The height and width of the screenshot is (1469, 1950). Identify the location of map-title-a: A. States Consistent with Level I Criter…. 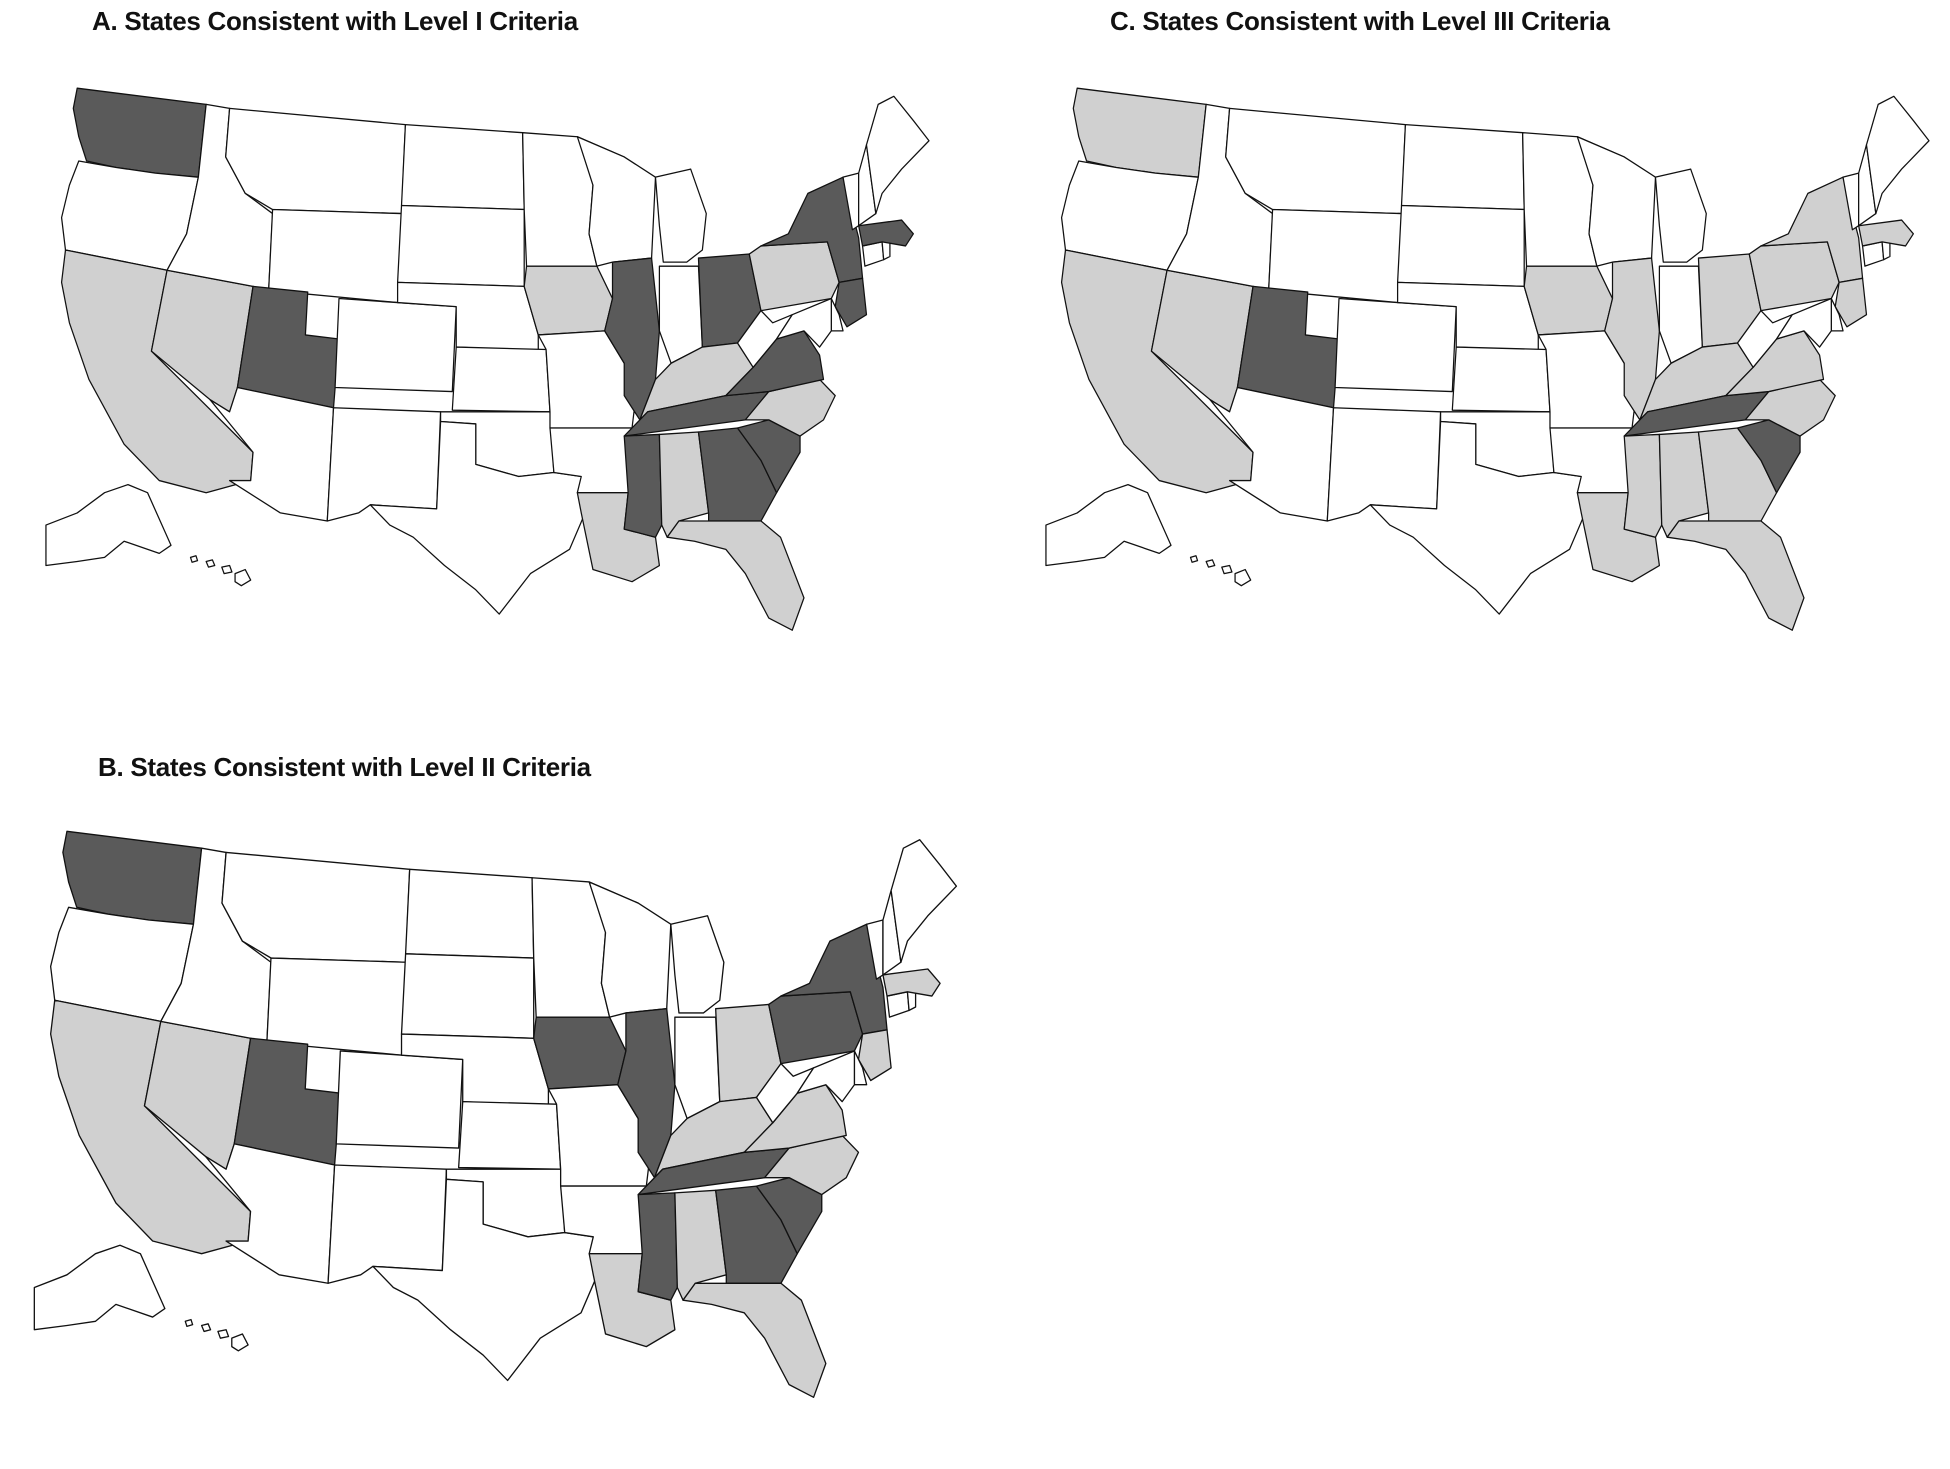
(335, 21).